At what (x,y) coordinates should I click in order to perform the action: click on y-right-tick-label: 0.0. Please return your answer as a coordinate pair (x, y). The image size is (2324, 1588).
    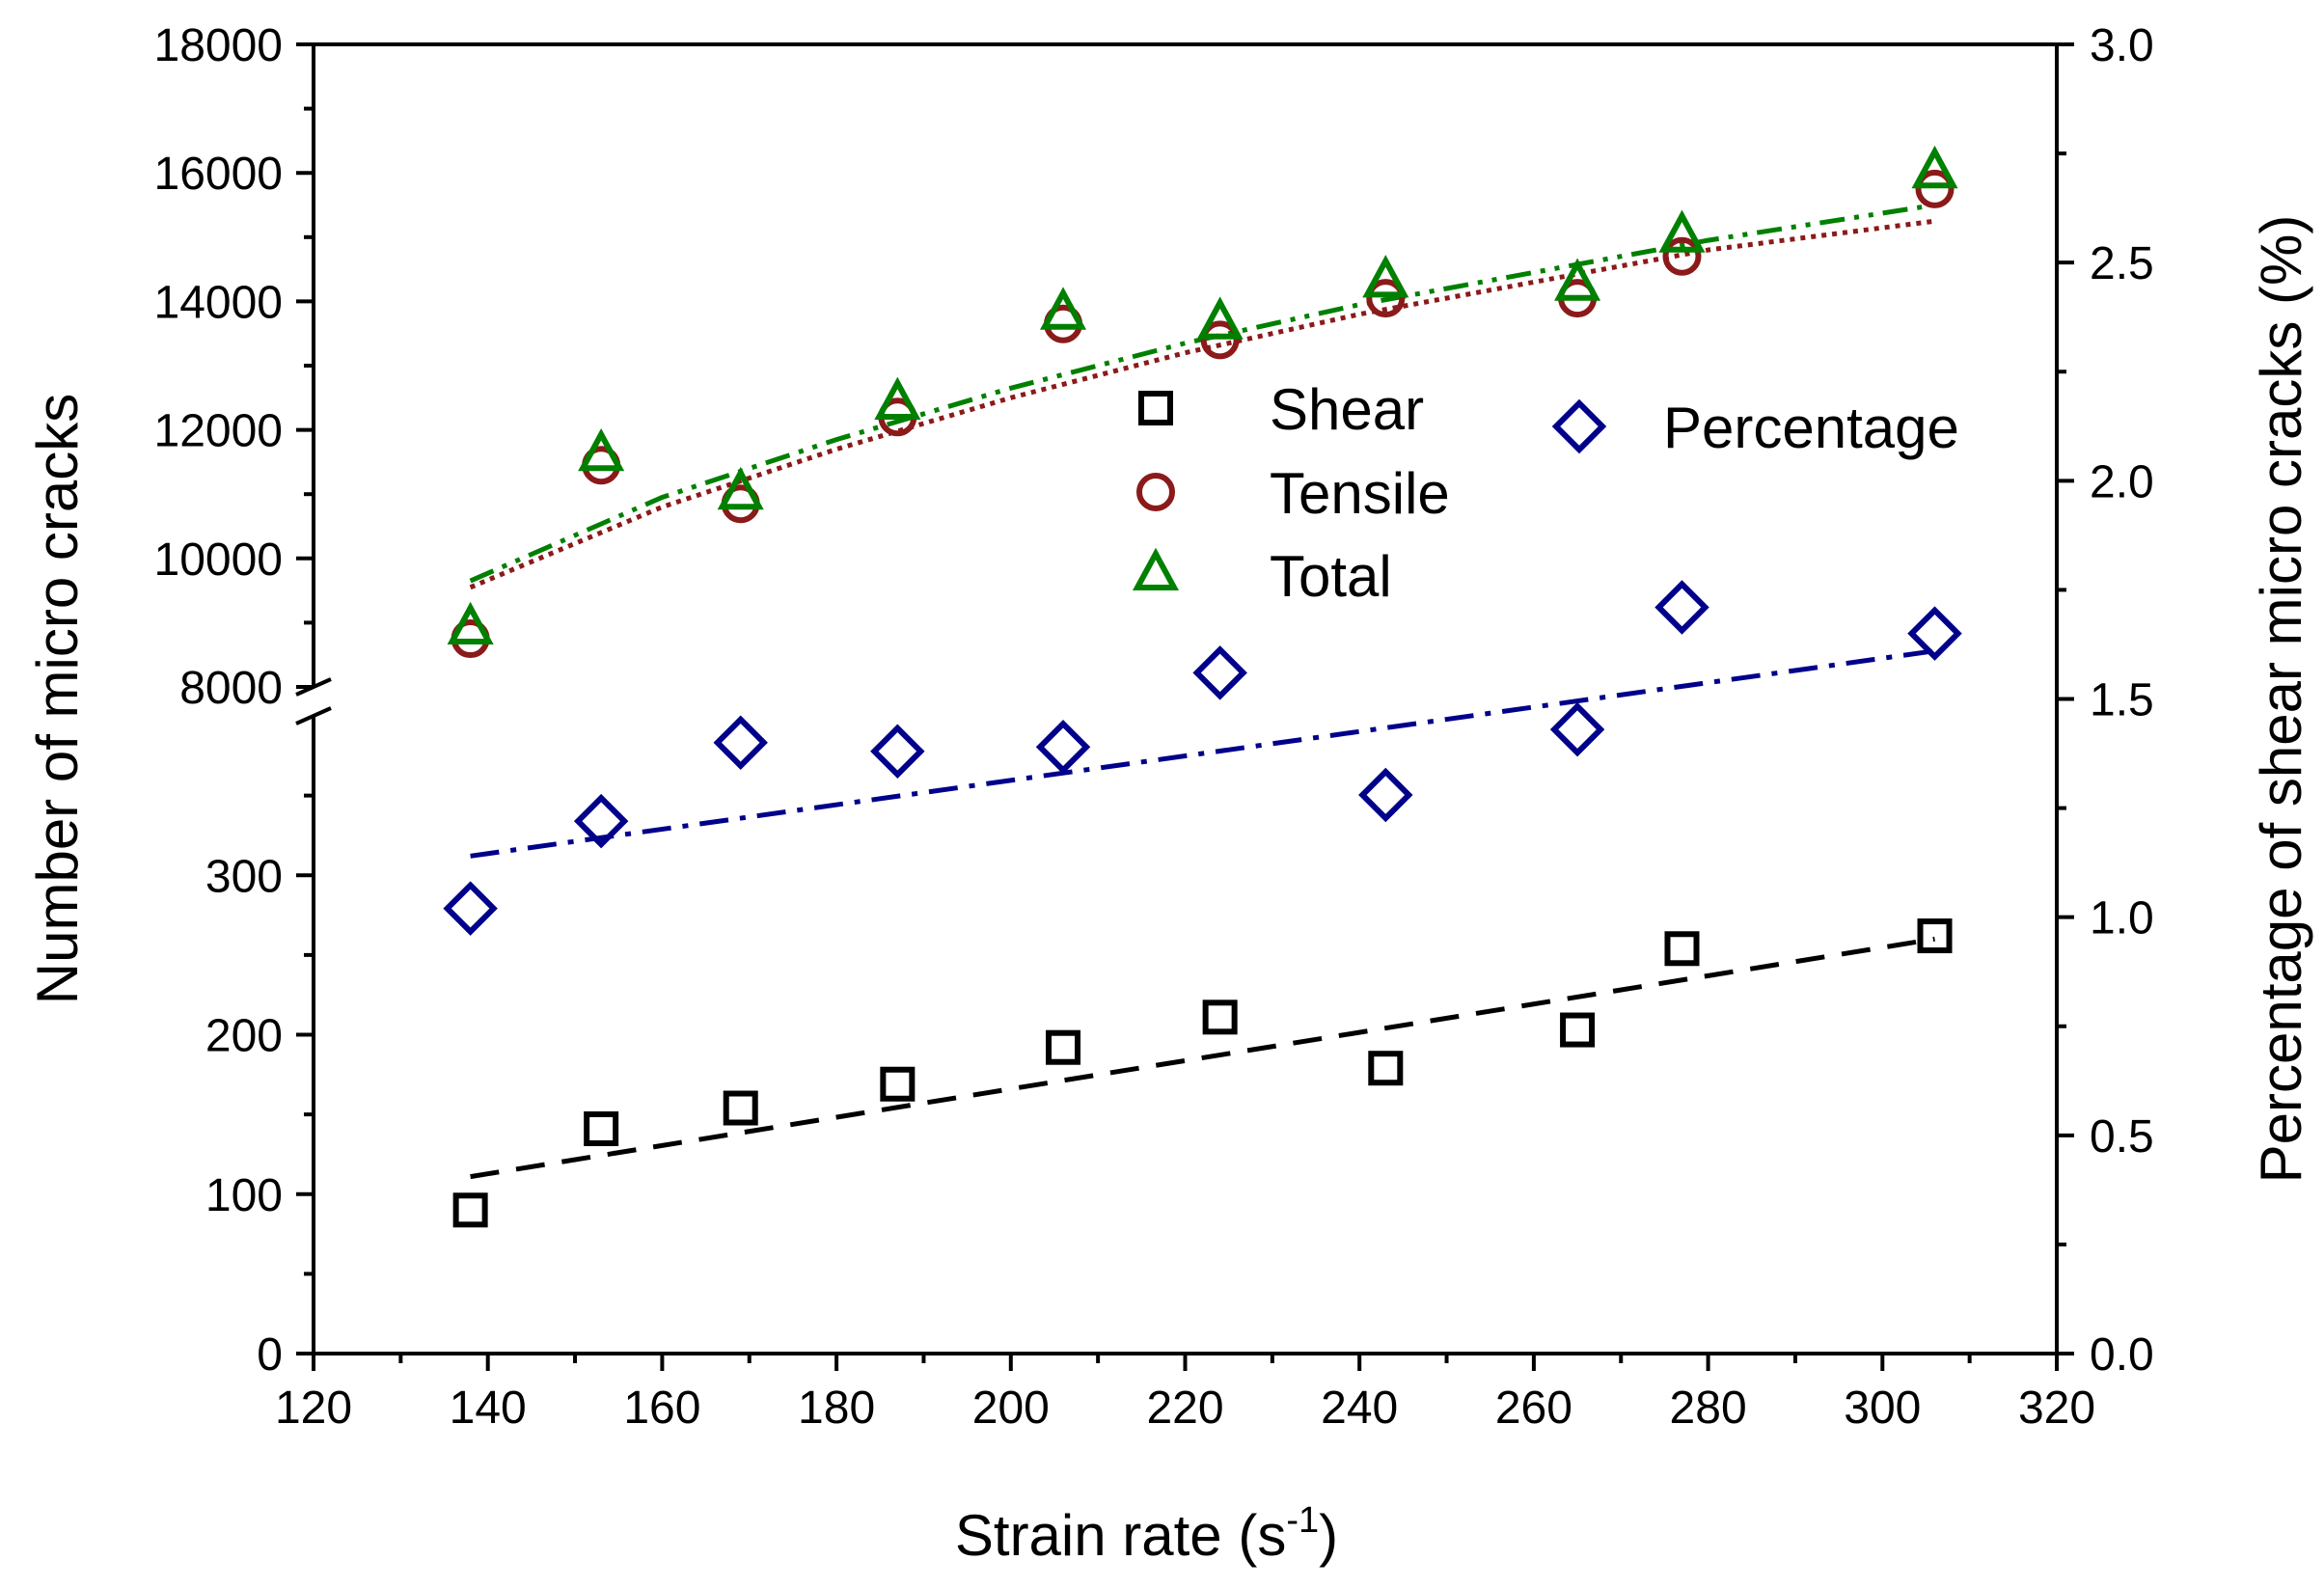
    Looking at the image, I should click on (2122, 1355).